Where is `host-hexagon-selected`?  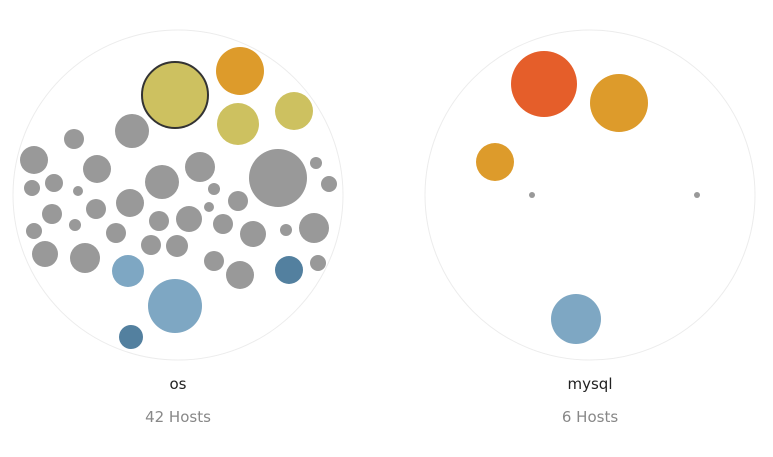
host-hexagon-selected is located at coordinates (175, 95).